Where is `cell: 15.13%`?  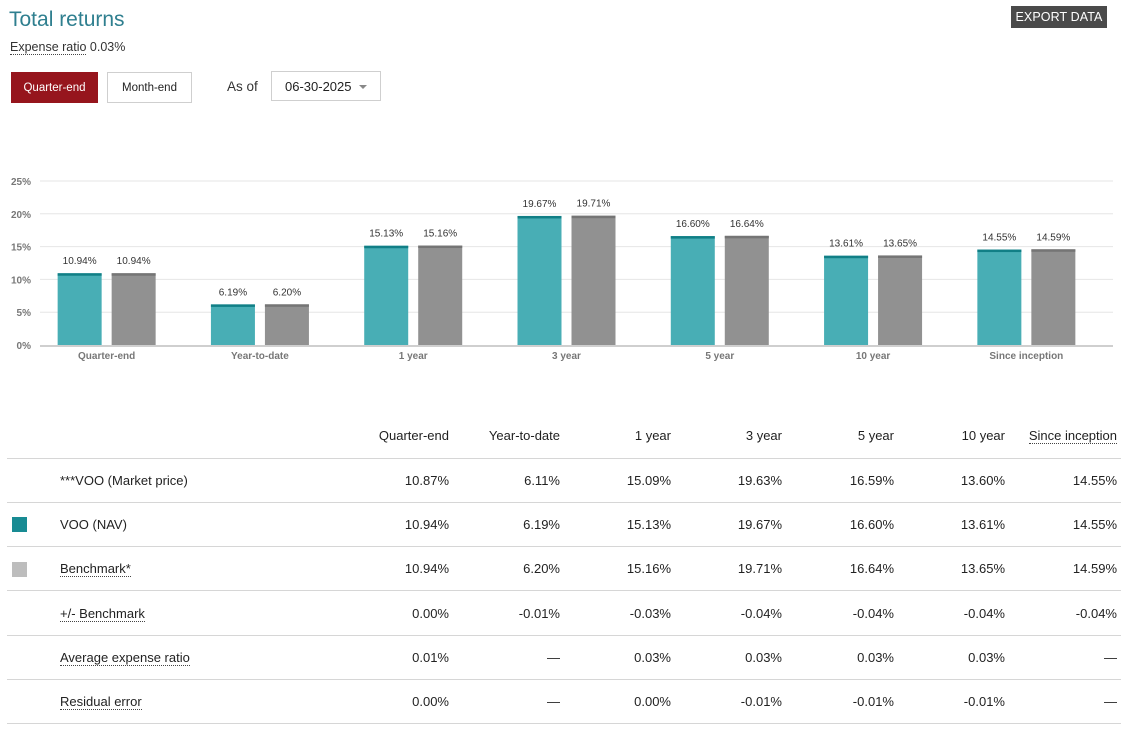
cell: 15.13% is located at coordinates (619, 525).